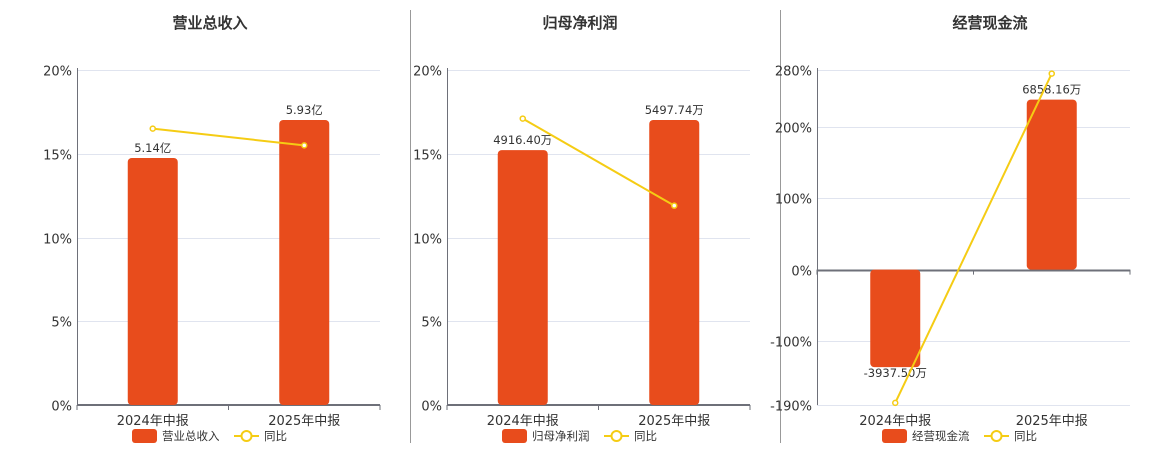 The width and height of the screenshot is (1160, 450). I want to click on y-tick-label: -100%, so click(791, 343).